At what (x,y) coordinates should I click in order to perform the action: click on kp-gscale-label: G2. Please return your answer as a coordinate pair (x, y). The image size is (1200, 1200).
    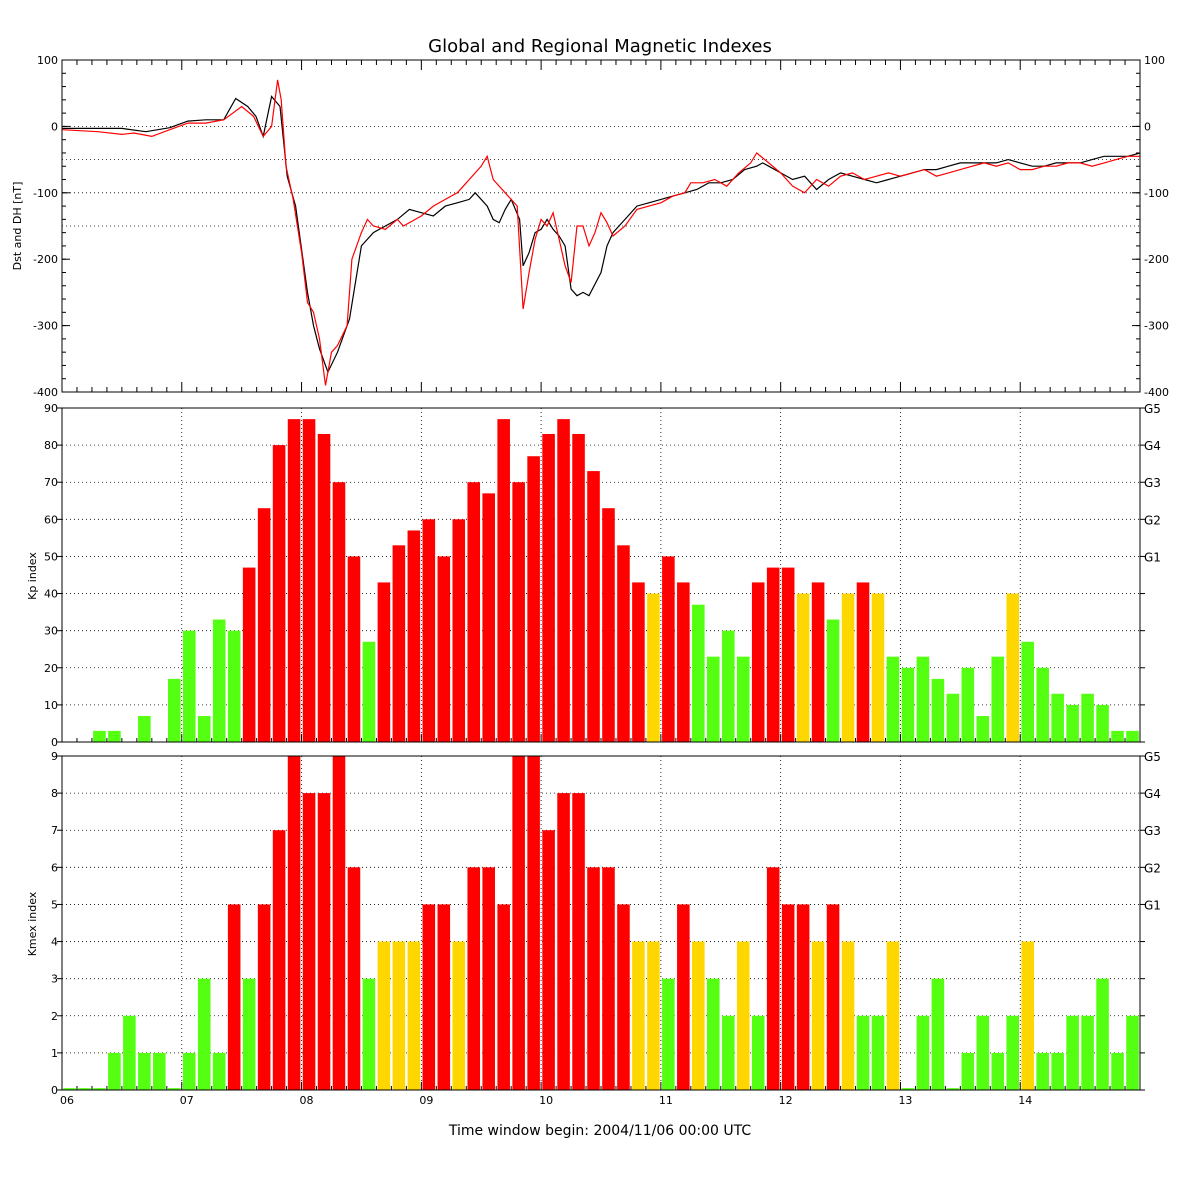
    Looking at the image, I should click on (1152, 520).